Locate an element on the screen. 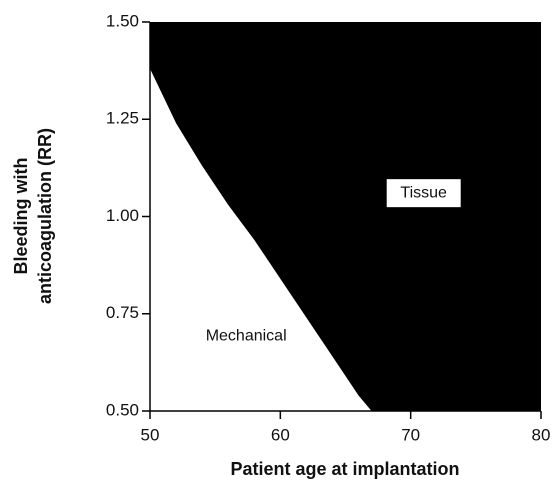 This screenshot has height=486, width=557. x-axis-label: Patient age at implantation is located at coordinates (344, 469).